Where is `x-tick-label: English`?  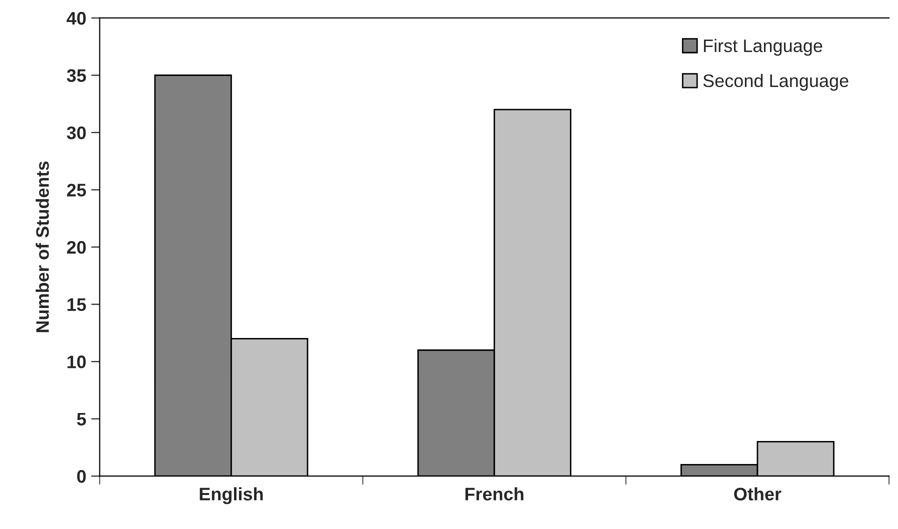 x-tick-label: English is located at coordinates (231, 495).